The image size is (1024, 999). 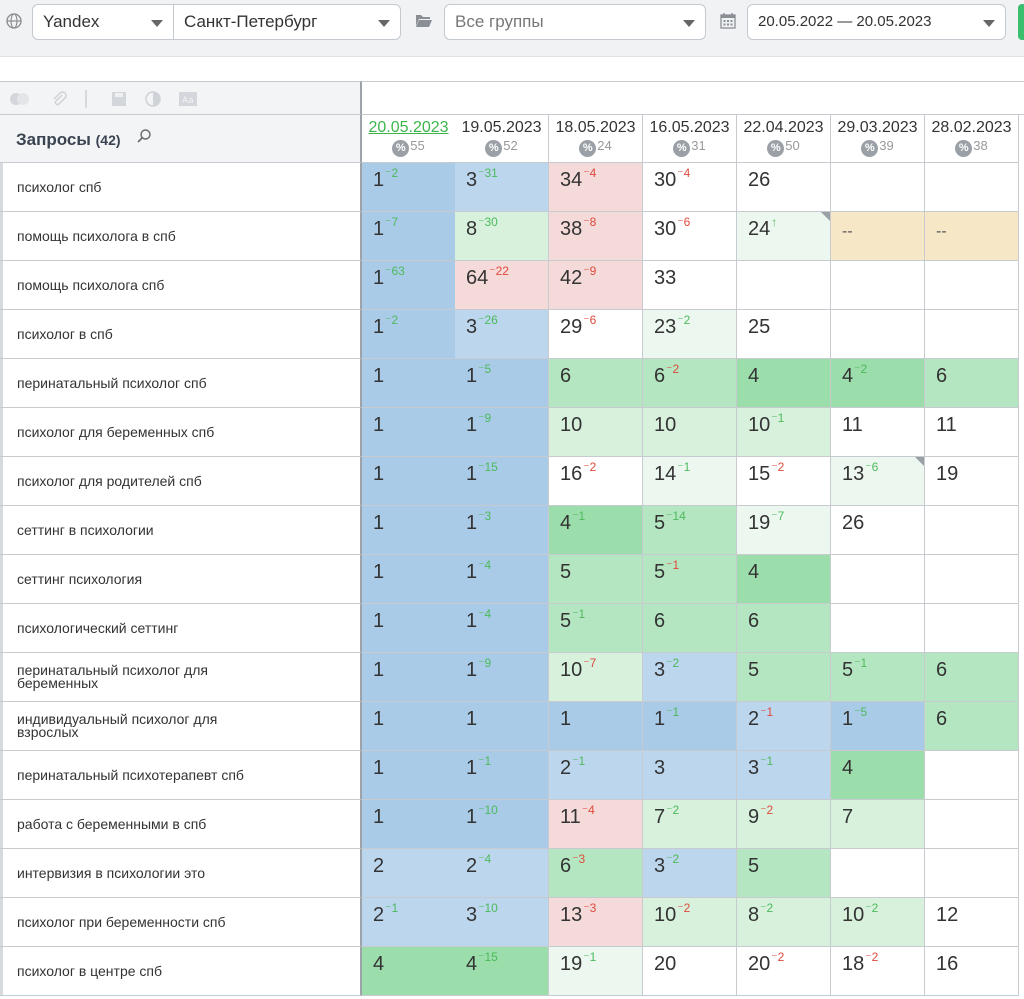 I want to click on position-cell: 1⁻2, so click(x=409, y=334).